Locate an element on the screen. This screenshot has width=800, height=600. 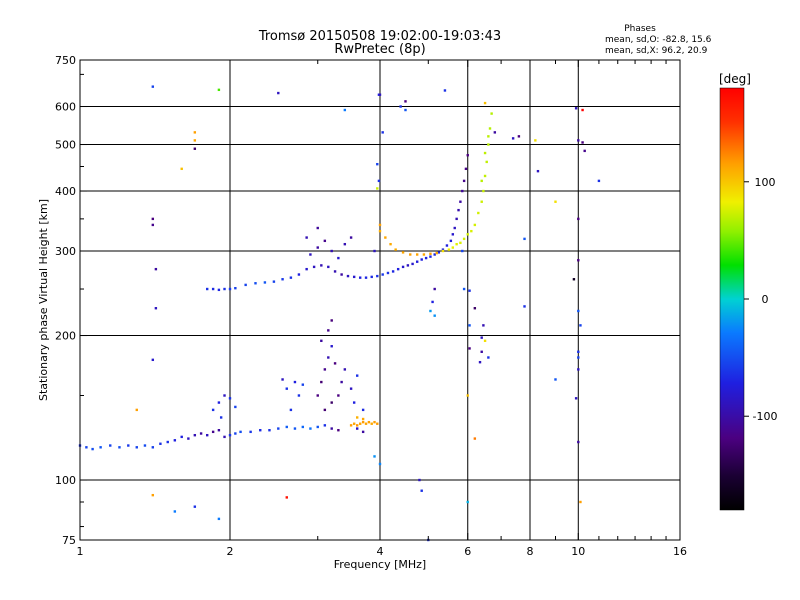
colorbar-tick-label: 100 is located at coordinates (765, 182).